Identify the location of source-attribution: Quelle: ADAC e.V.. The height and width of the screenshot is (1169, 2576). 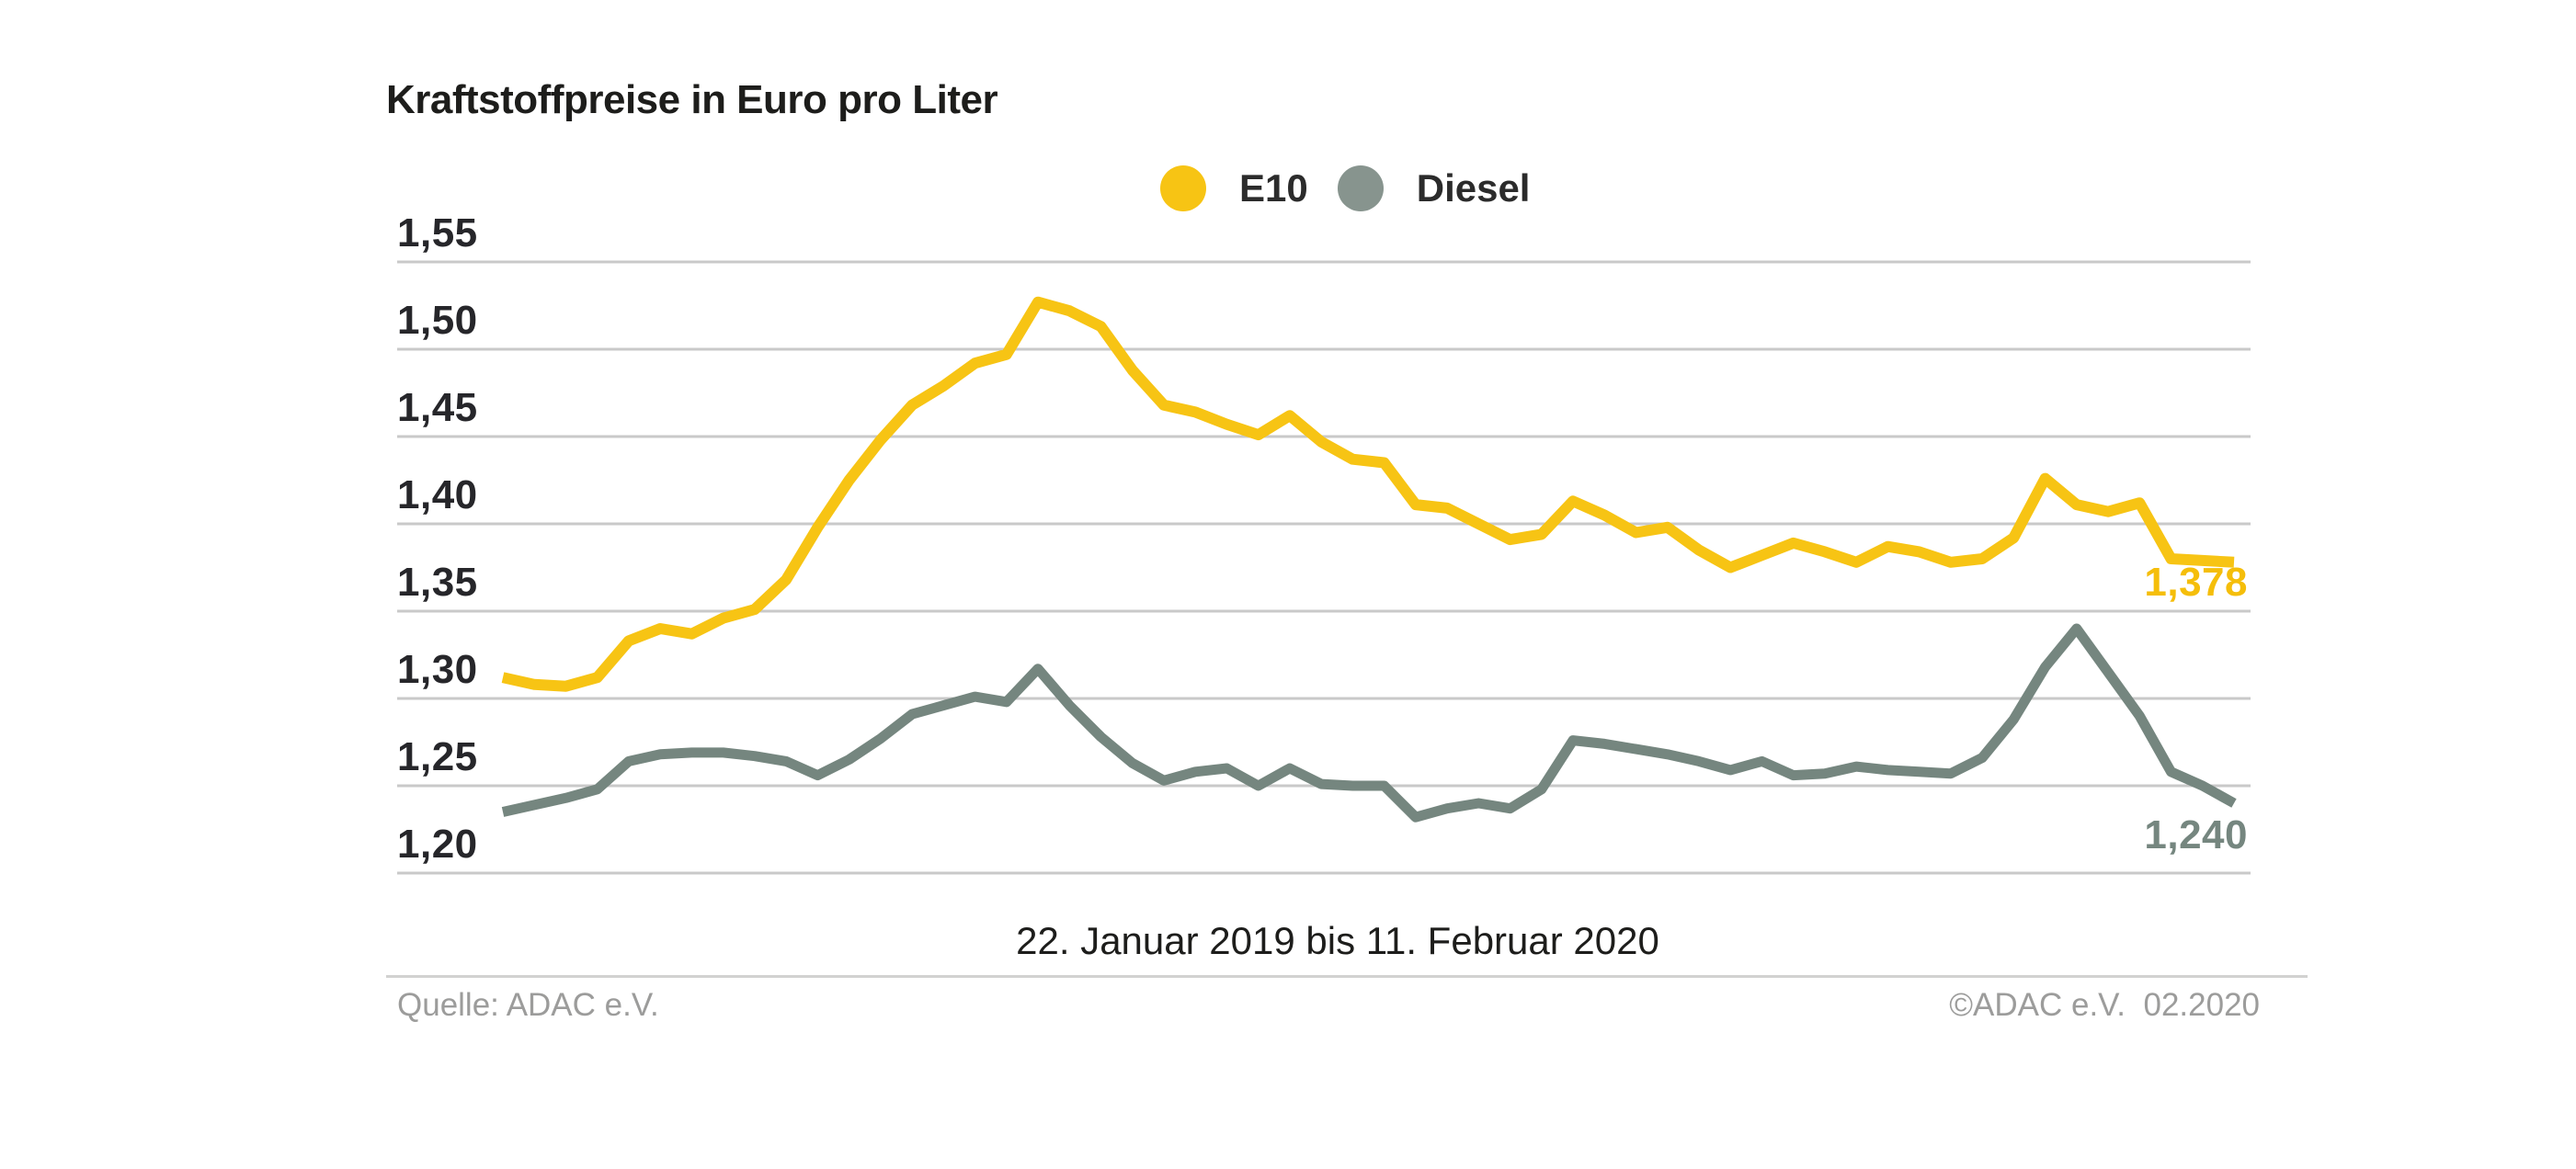
(528, 1005).